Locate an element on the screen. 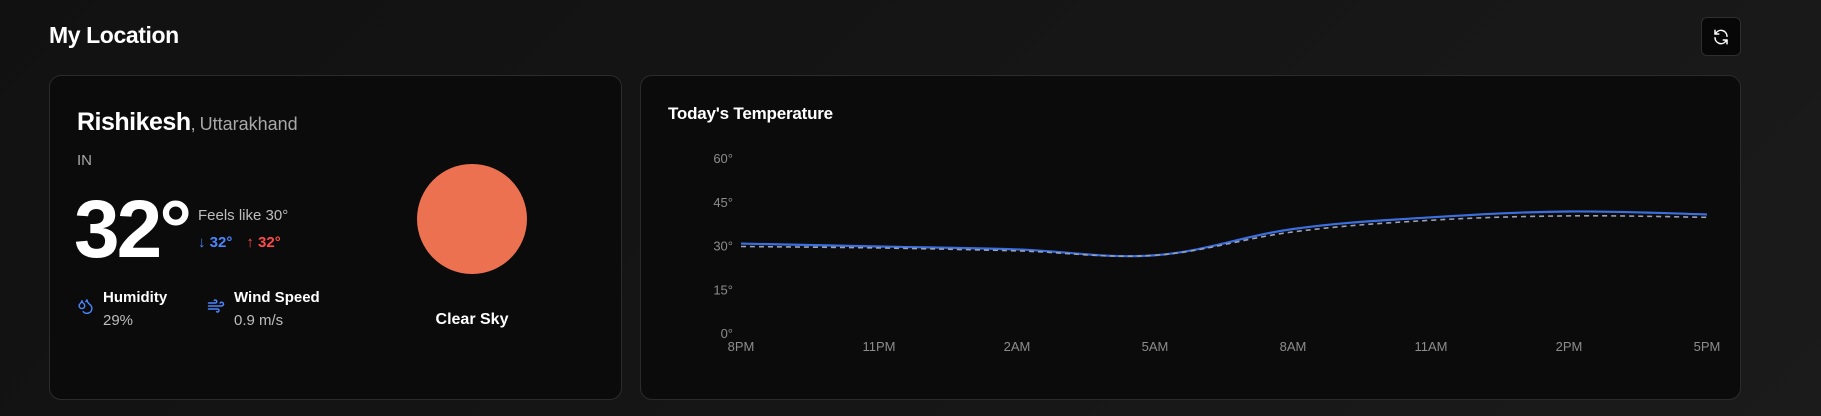  wind-speed-label: Wind Speed is located at coordinates (277, 297).